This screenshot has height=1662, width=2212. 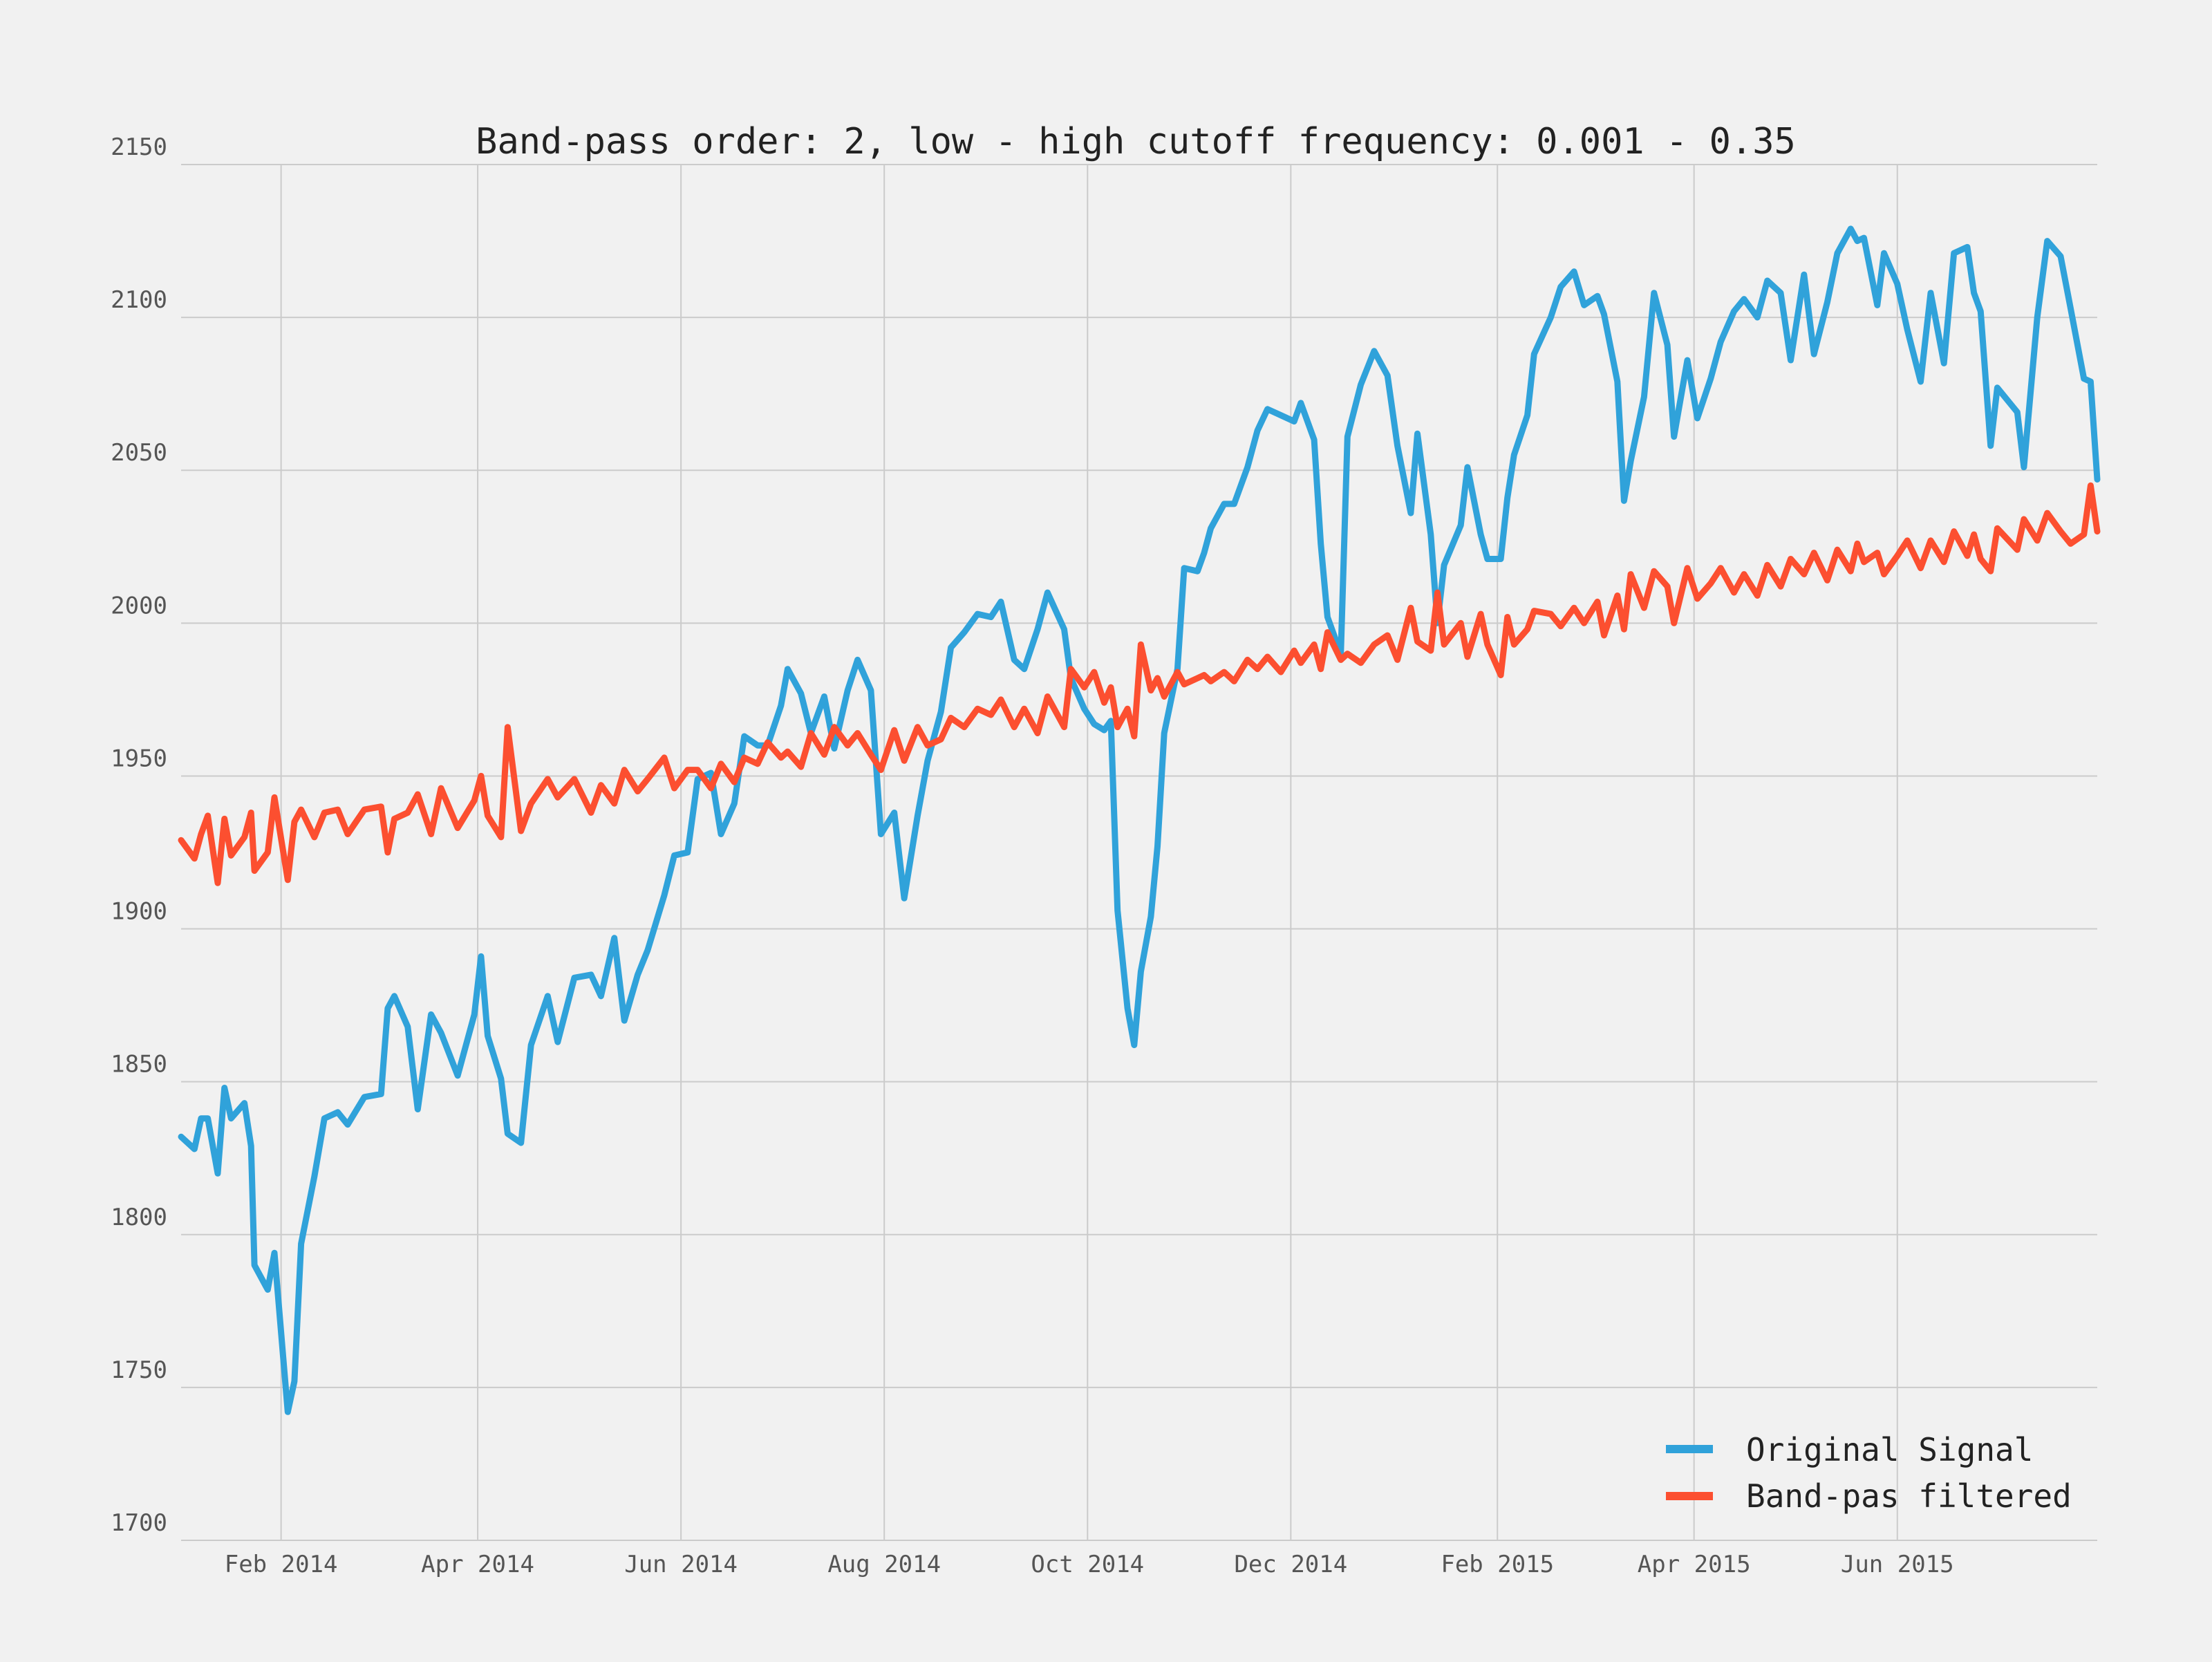 What do you see at coordinates (139, 1065) in the screenshot?
I see `y-tick-label: 1850` at bounding box center [139, 1065].